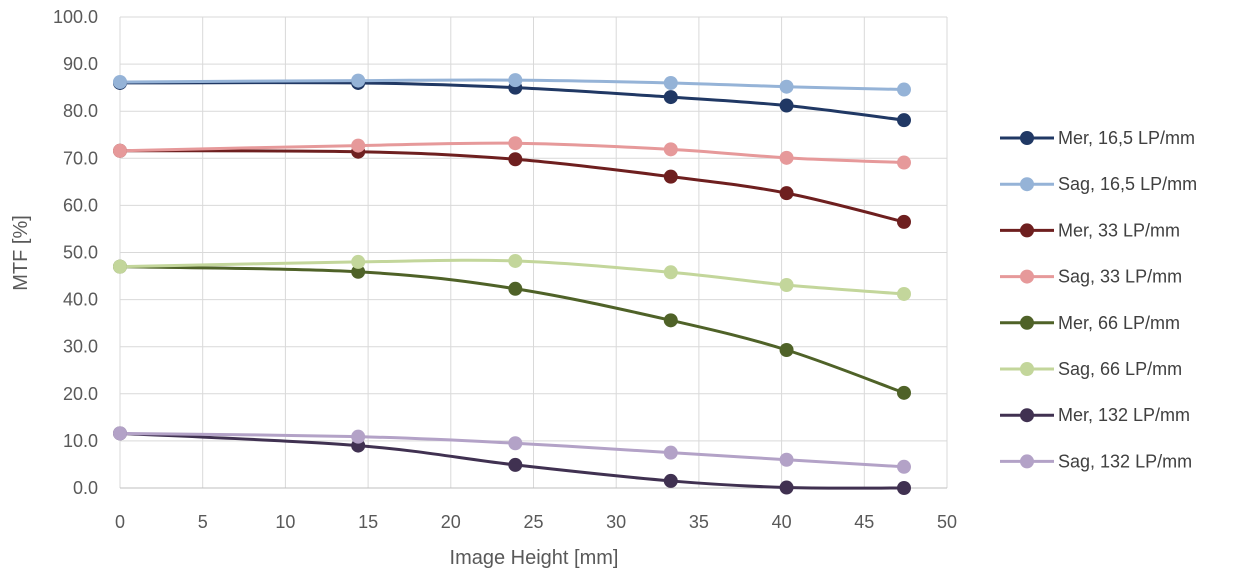  I want to click on legend-item: Mer, 33 LP/mm, so click(1090, 230).